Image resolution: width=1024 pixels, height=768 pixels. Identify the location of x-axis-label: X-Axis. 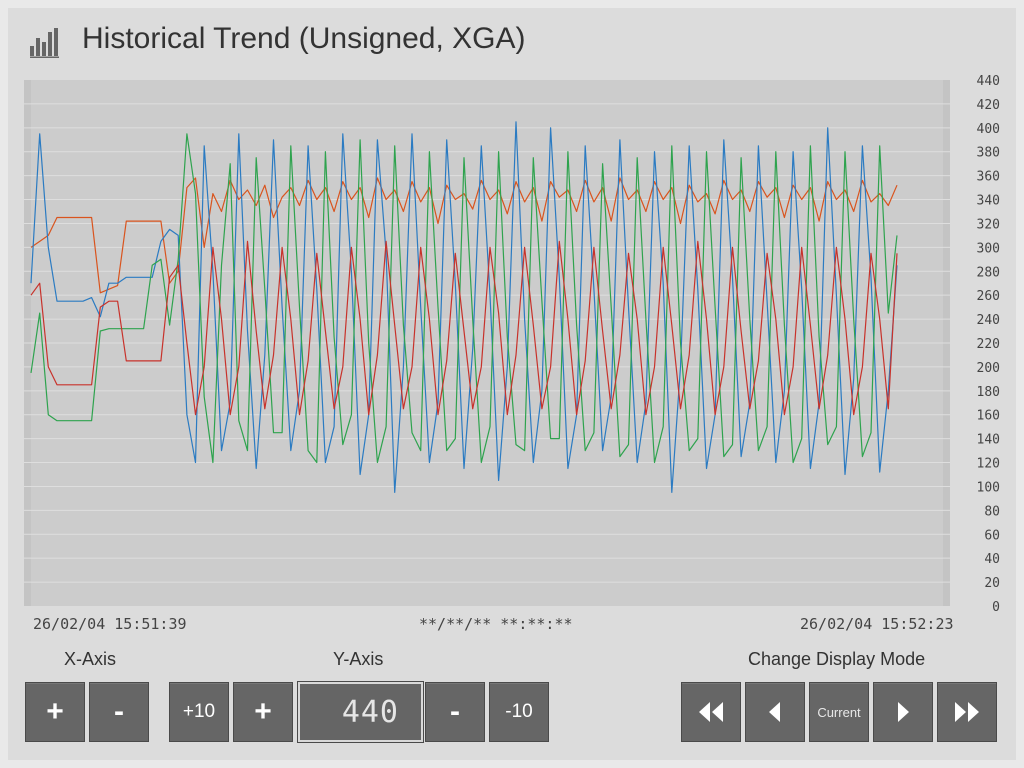
(90, 659).